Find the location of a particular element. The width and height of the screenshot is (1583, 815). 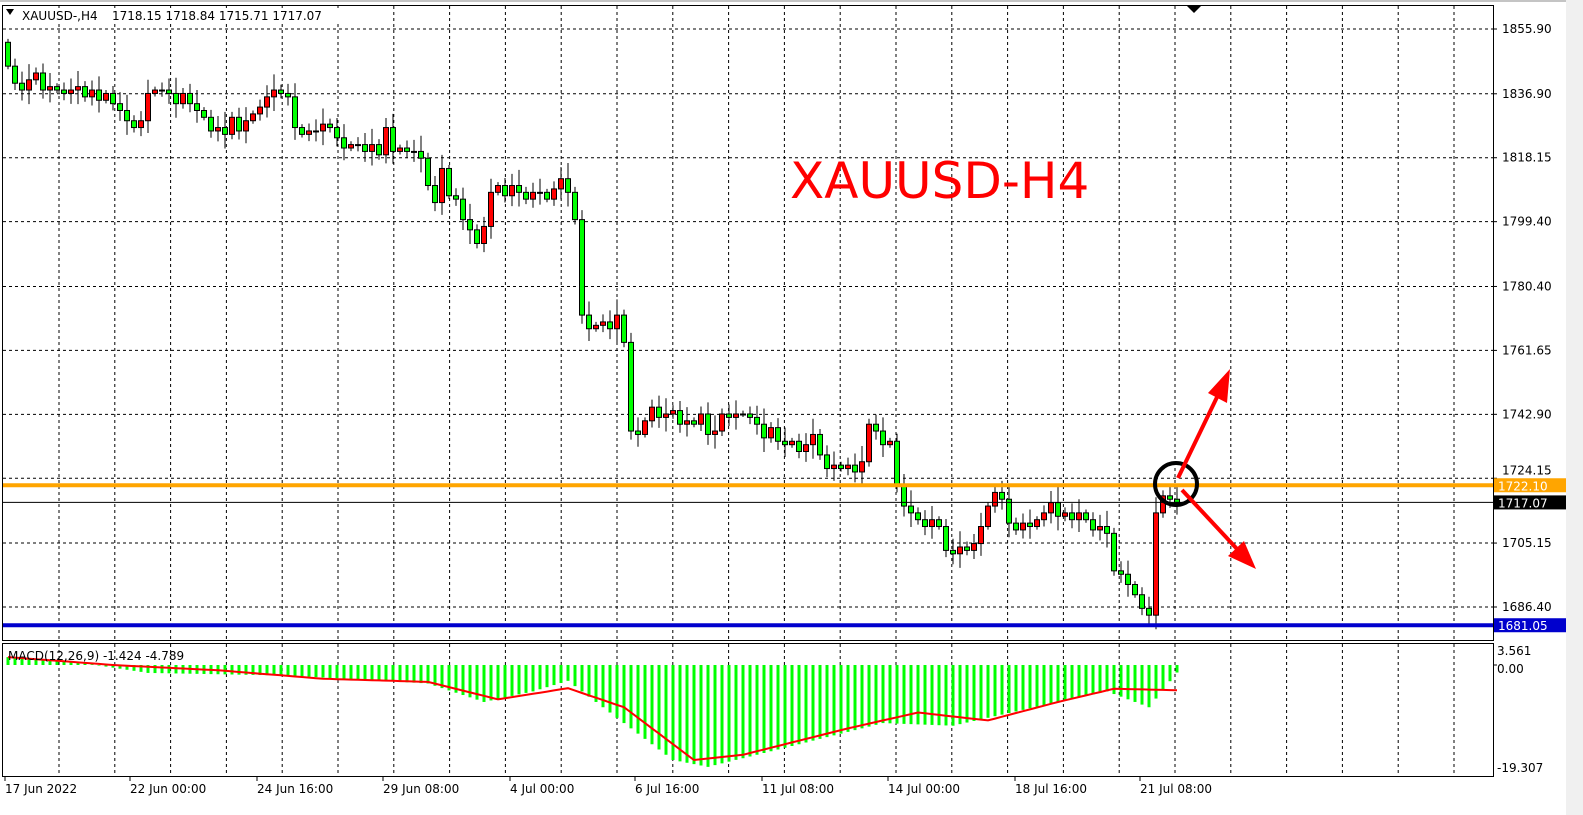

dropdown-triangle-icon is located at coordinates (10, 12).